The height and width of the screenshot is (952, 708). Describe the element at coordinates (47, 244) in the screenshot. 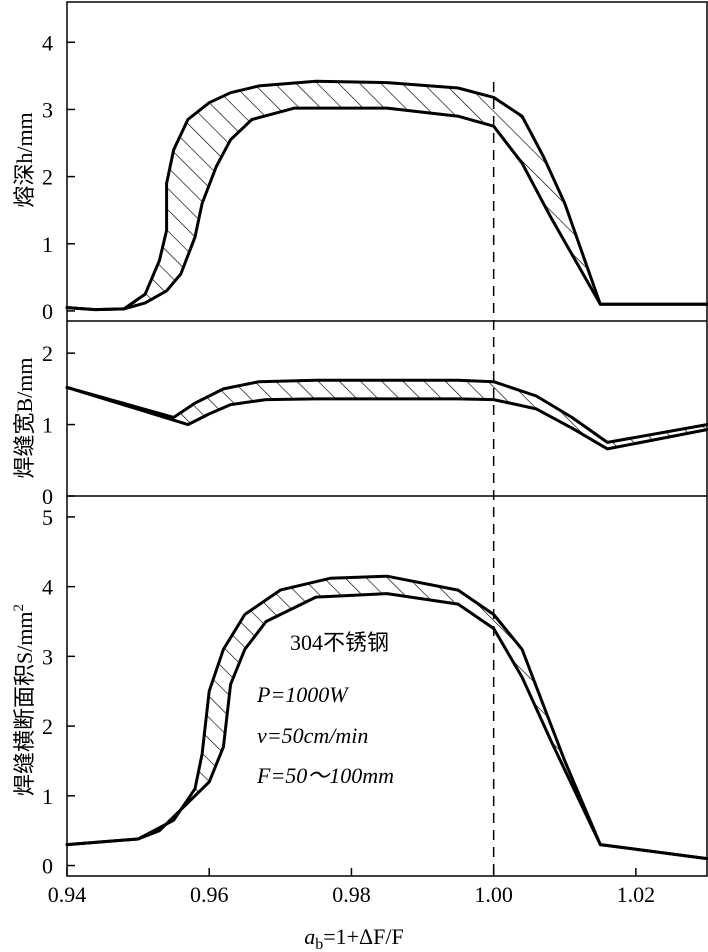

I see `ytick-label-depth: 1` at that location.